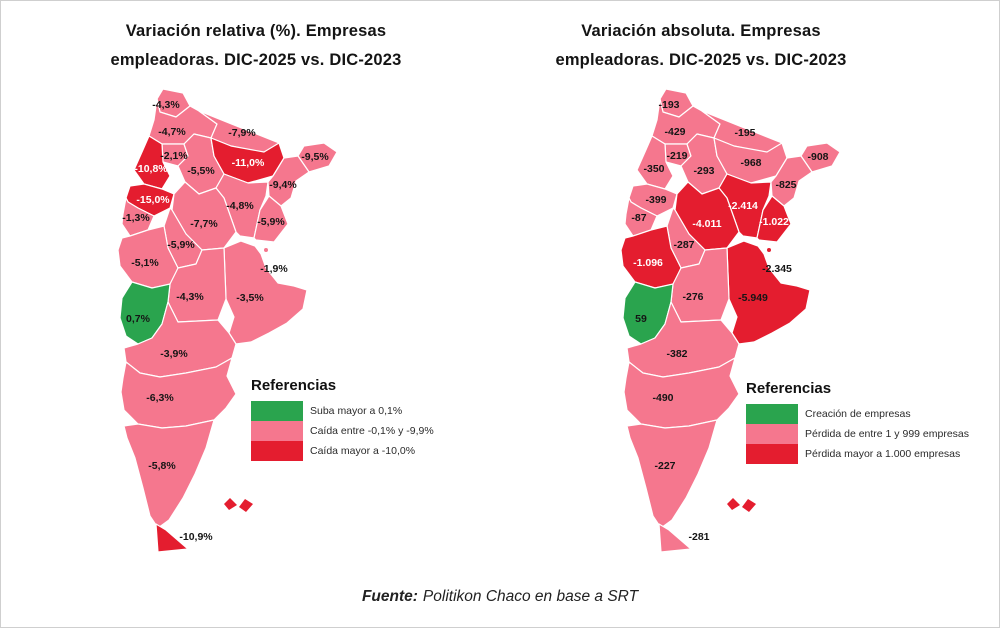 Image resolution: width=1000 pixels, height=628 pixels. What do you see at coordinates (662, 398) in the screenshot?
I see `label-chubut: -490` at bounding box center [662, 398].